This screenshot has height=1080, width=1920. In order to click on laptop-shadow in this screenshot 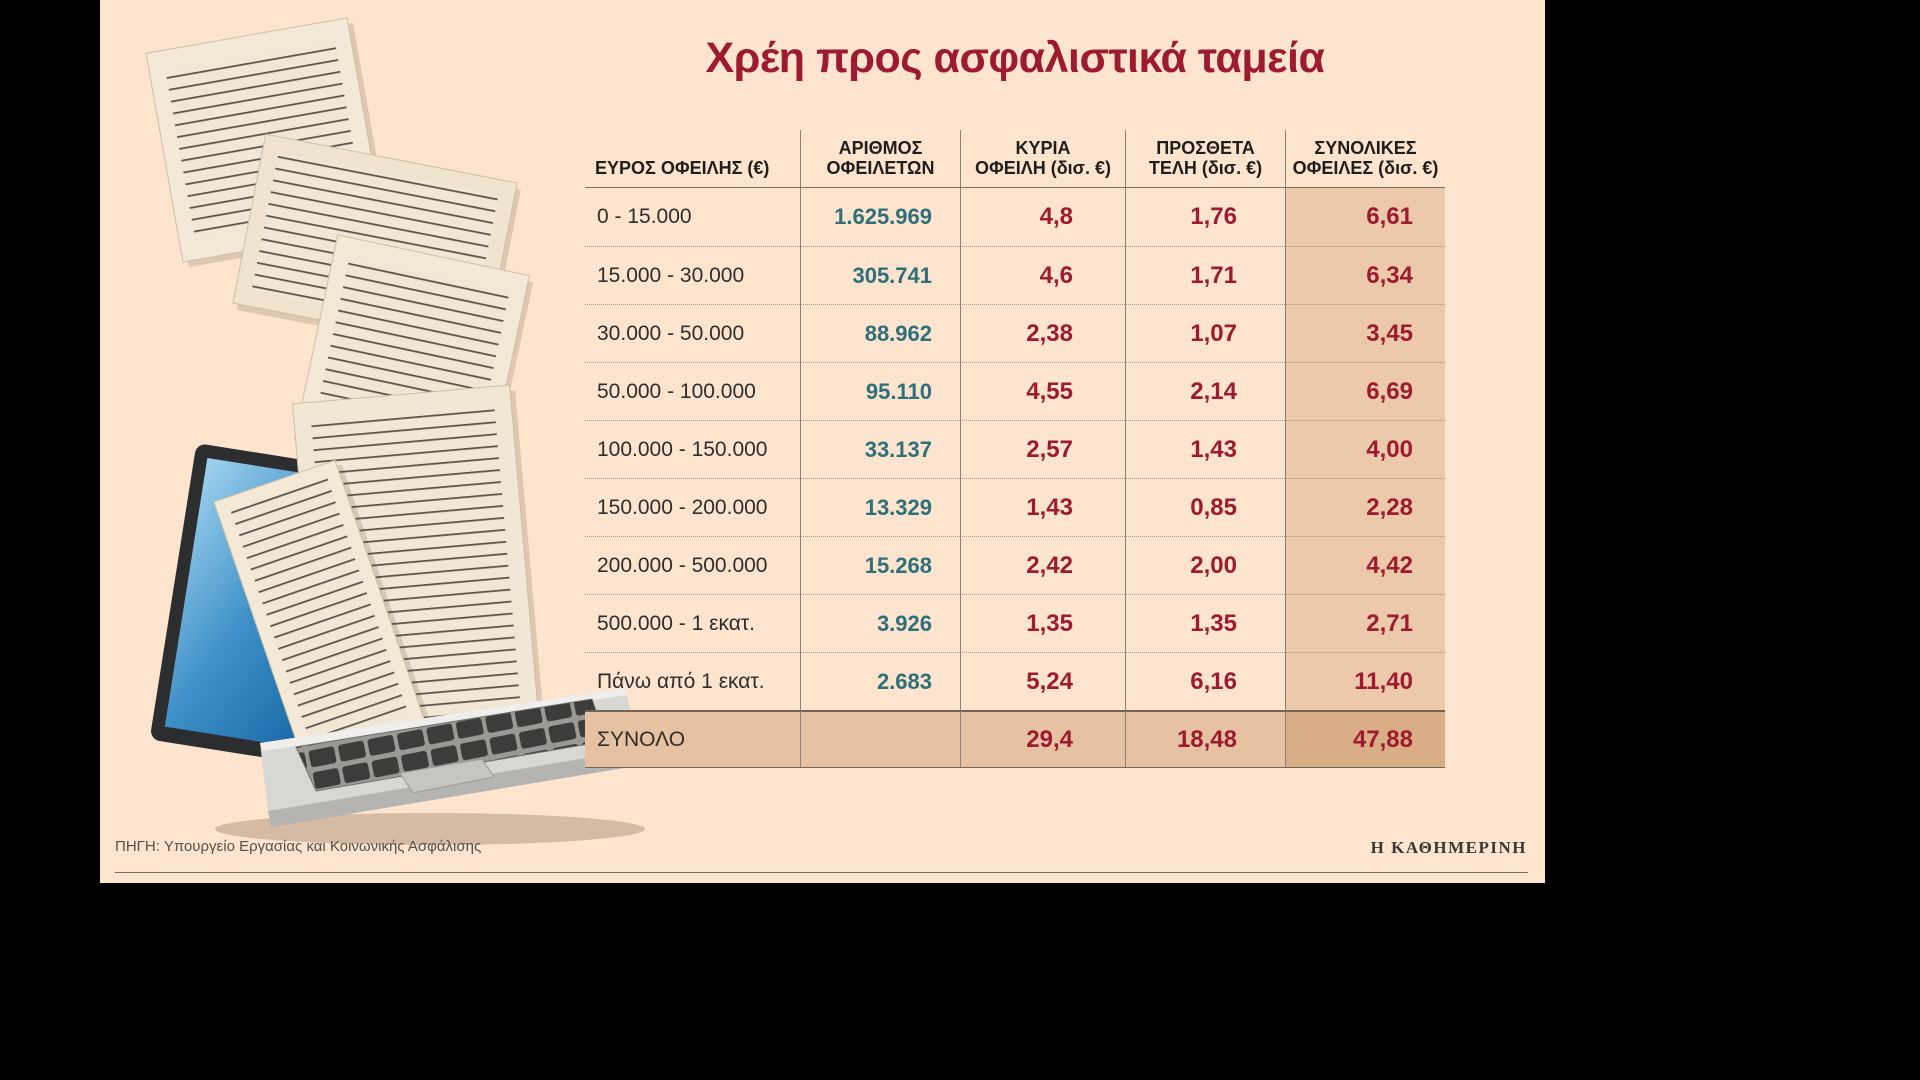, I will do `click(430, 829)`.